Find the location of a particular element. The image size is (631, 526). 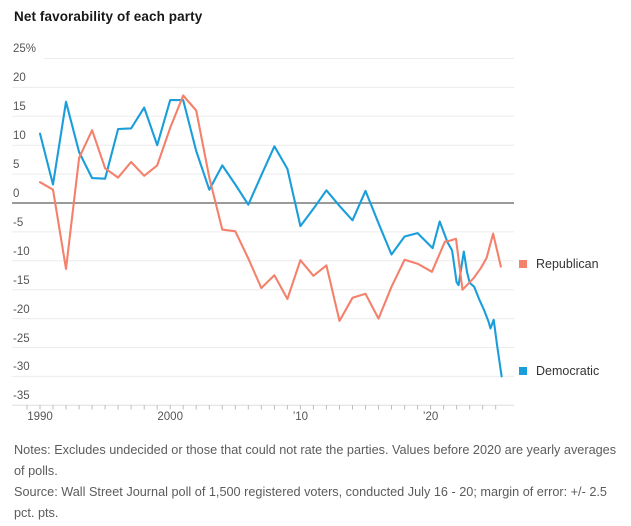

x-axis-label-2020: ’20 is located at coordinates (430, 417).